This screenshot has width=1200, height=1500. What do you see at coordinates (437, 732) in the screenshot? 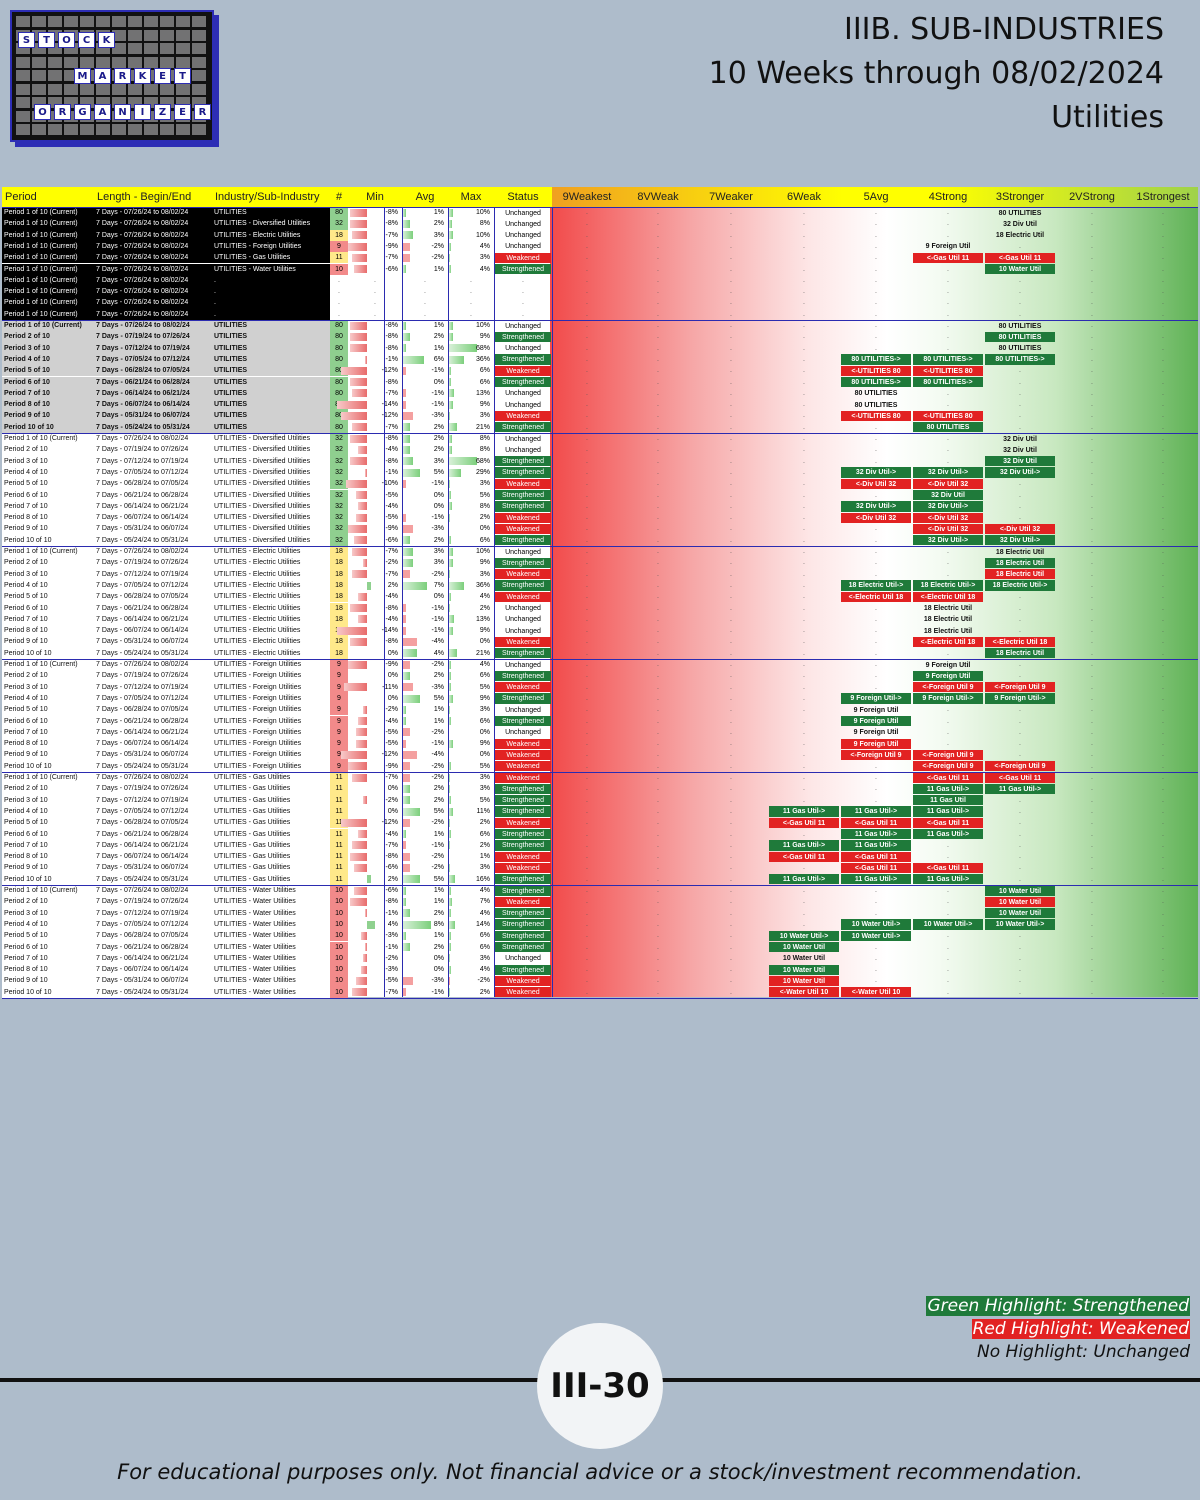
I see `avg-cell: -2%` at bounding box center [437, 732].